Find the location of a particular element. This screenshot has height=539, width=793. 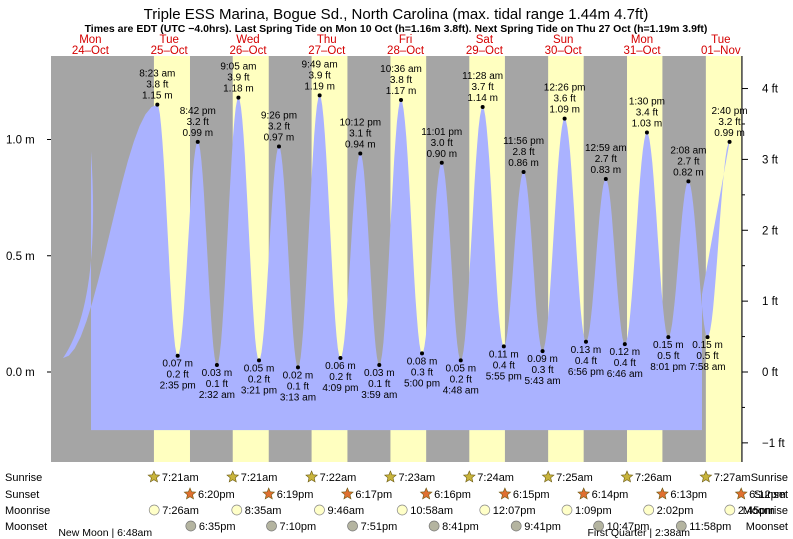

sunrise-time: 7:22am is located at coordinates (338, 478).